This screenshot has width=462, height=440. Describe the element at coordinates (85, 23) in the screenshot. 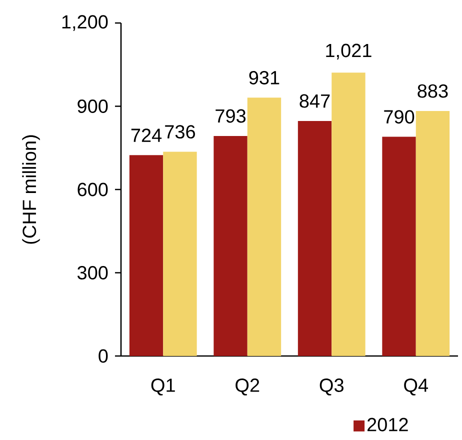

I see `y-tick-label: 1,200` at that location.